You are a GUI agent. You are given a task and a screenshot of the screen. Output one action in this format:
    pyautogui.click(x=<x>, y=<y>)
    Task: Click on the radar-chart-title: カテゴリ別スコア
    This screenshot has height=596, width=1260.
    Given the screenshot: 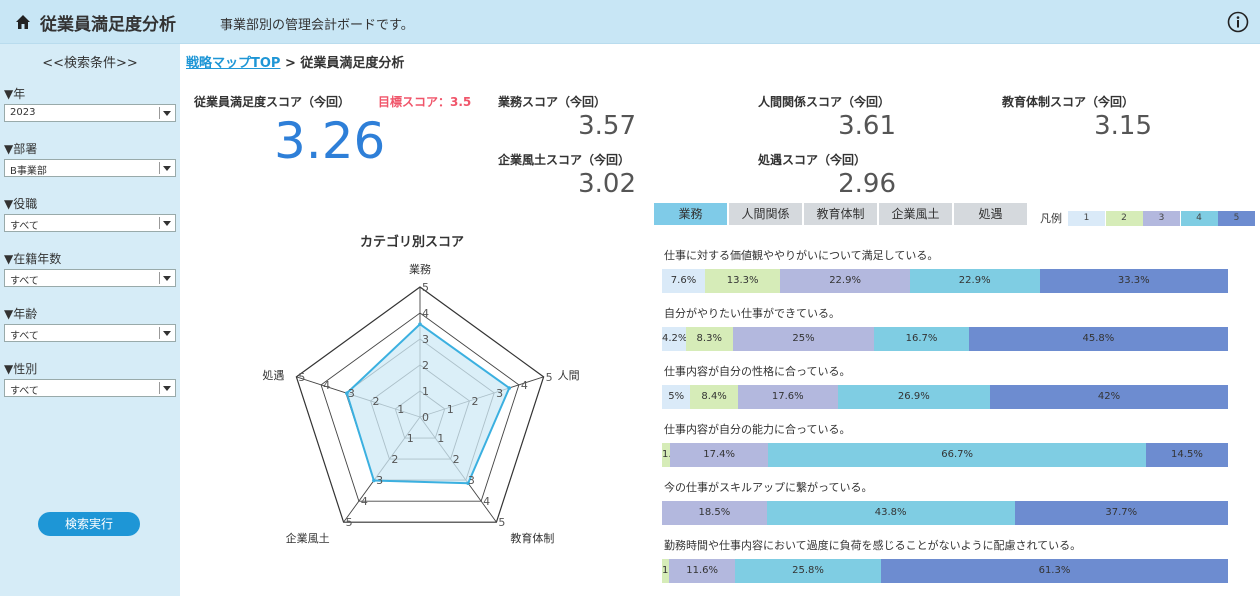 What is the action you would take?
    pyautogui.click(x=412, y=242)
    